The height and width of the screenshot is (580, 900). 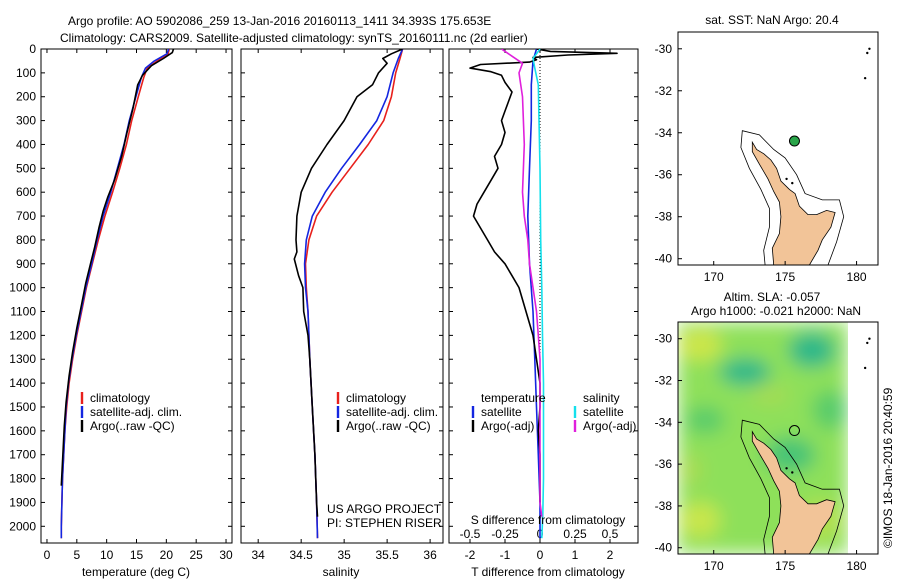 What do you see at coordinates (538, 294) in the screenshot?
I see `series-s-satellite-line` at bounding box center [538, 294].